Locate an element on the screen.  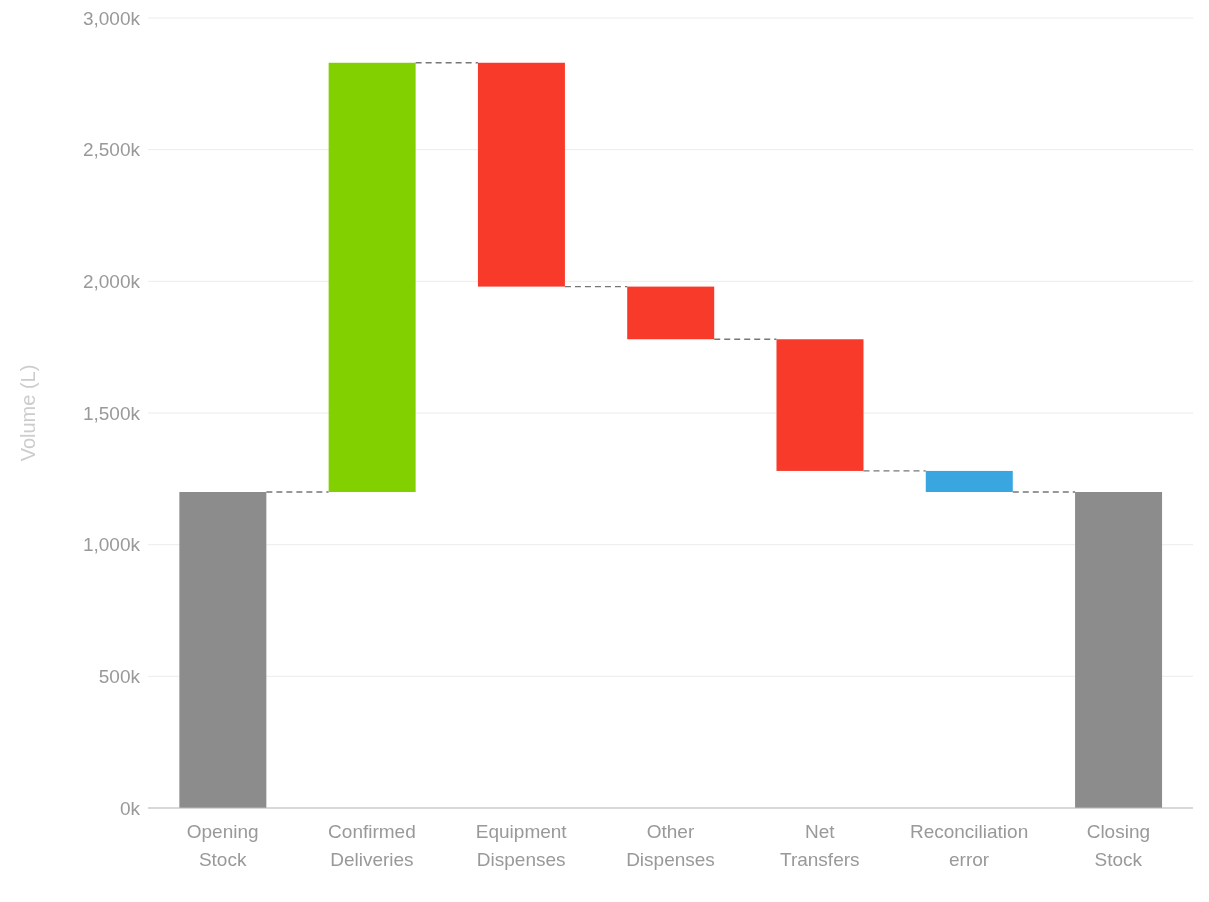
y-tick-label: 1,500k is located at coordinates (111, 413).